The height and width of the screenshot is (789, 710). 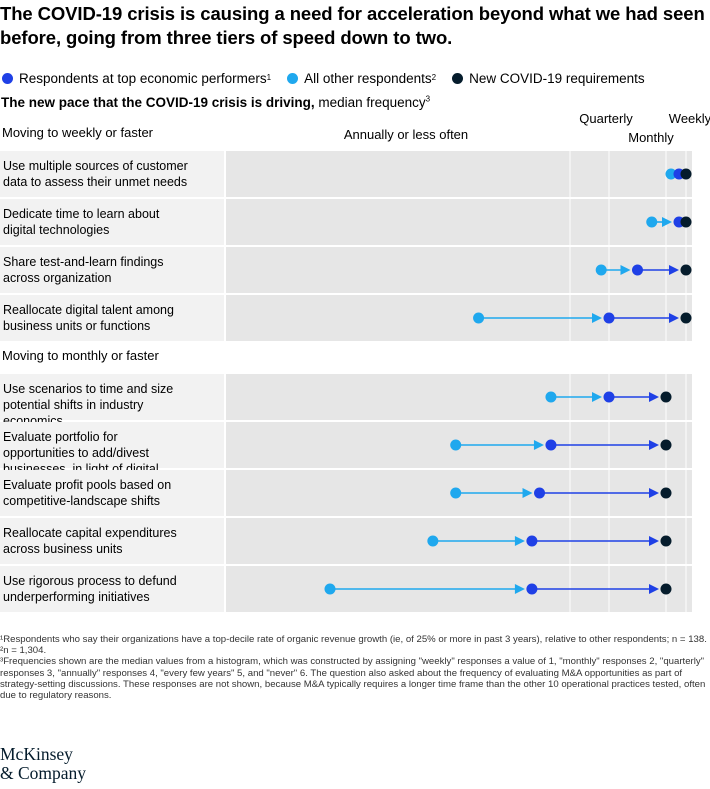 I want to click on row-label-line: business units or functions, so click(x=76, y=326).